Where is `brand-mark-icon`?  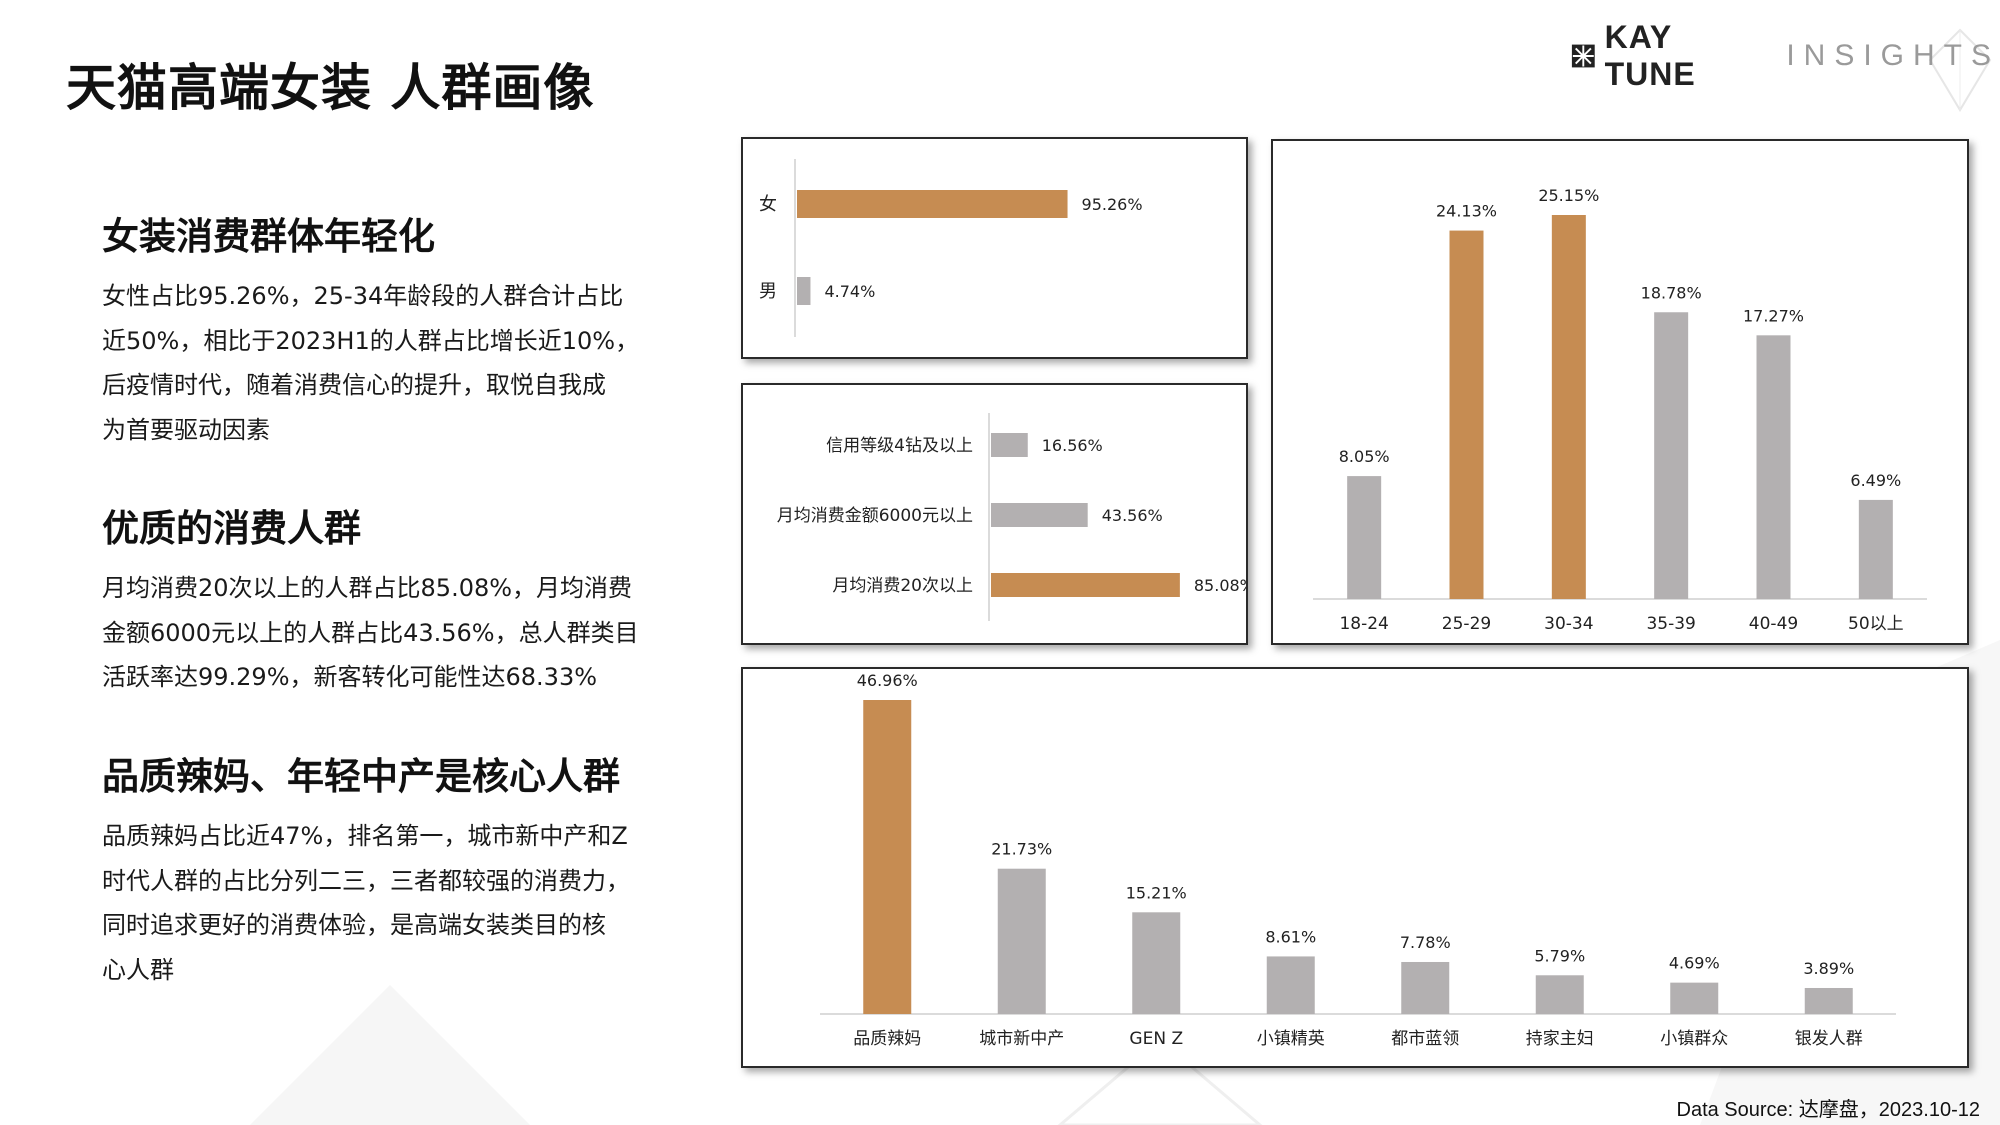
brand-mark-icon is located at coordinates (1583, 56).